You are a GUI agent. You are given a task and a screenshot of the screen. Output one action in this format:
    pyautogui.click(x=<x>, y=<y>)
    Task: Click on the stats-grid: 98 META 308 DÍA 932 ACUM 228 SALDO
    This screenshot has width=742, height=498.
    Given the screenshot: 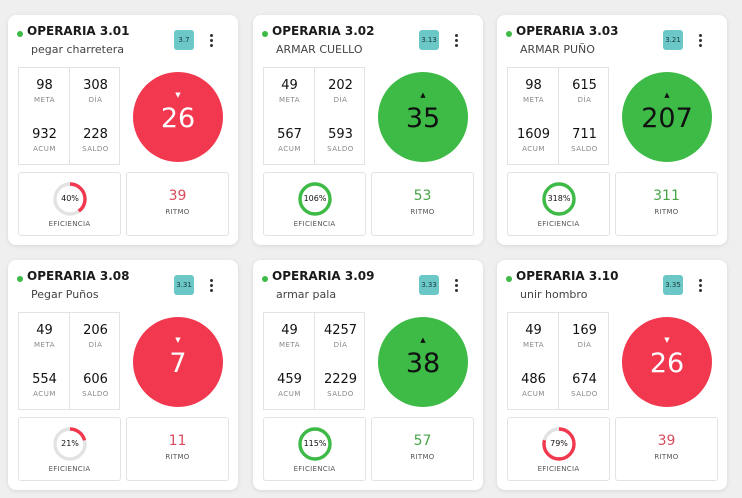 What is the action you would take?
    pyautogui.click(x=69, y=116)
    